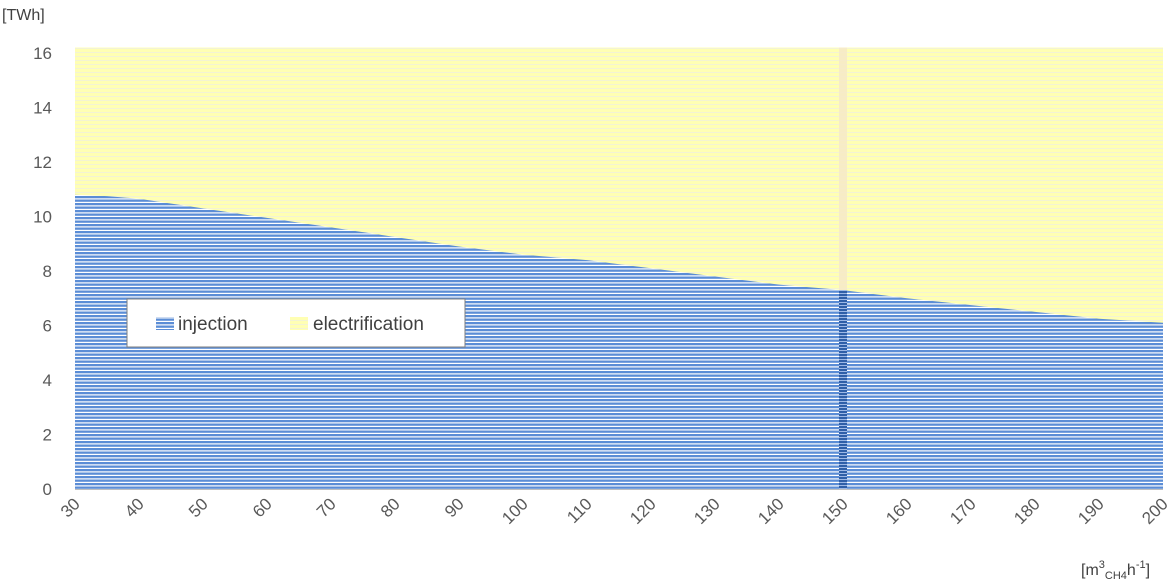 This screenshot has width=1175, height=583. Describe the element at coordinates (42, 217) in the screenshot. I see `y-tick-label: 10` at that location.